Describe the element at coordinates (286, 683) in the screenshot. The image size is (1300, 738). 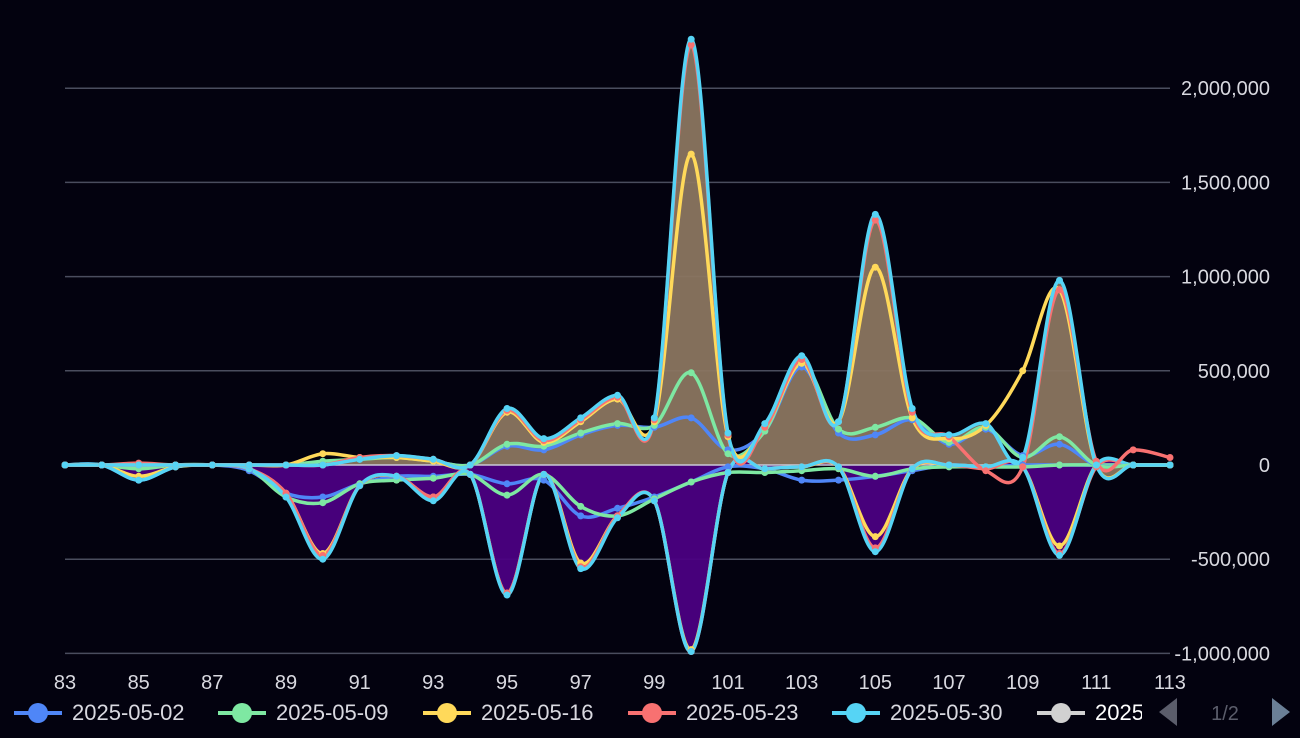
I see `x-tick-label: 89` at that location.